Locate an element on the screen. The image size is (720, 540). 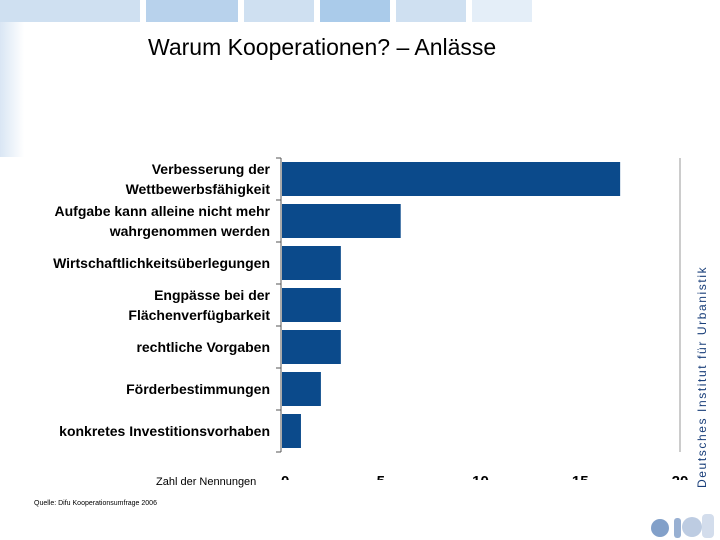
page-title: Warum Kooperationen? – Anlässe is located at coordinates (322, 47).